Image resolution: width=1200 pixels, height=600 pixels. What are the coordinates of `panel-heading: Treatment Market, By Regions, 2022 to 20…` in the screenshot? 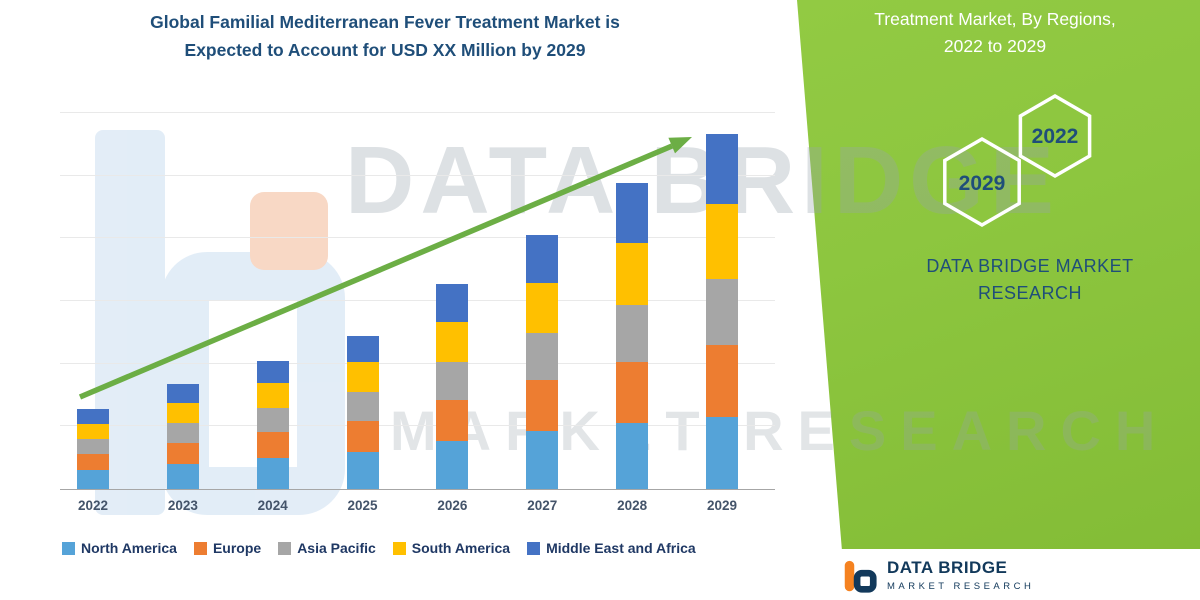 It's located at (995, 33).